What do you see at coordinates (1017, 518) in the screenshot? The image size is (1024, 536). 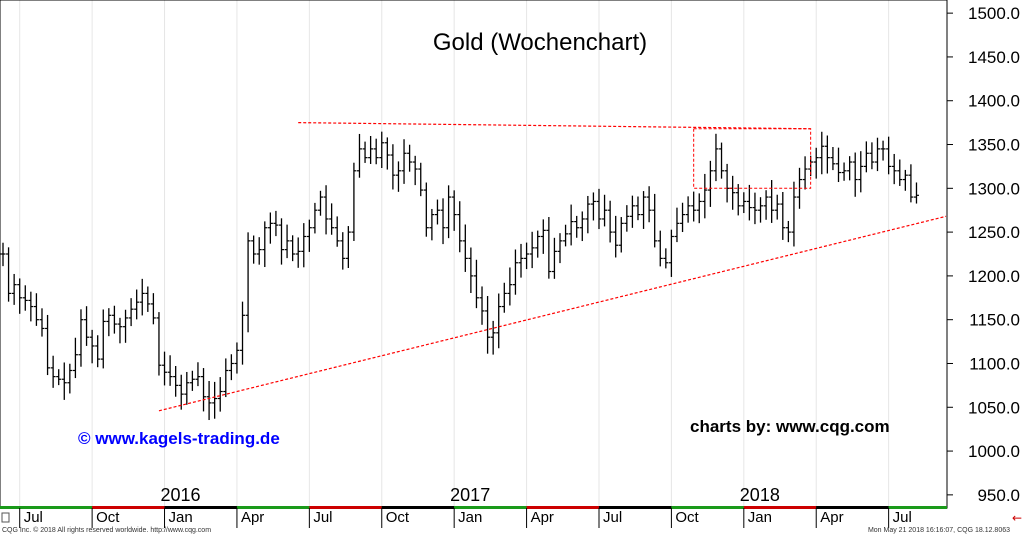 I see `arrow-left-icon: ←` at bounding box center [1017, 518].